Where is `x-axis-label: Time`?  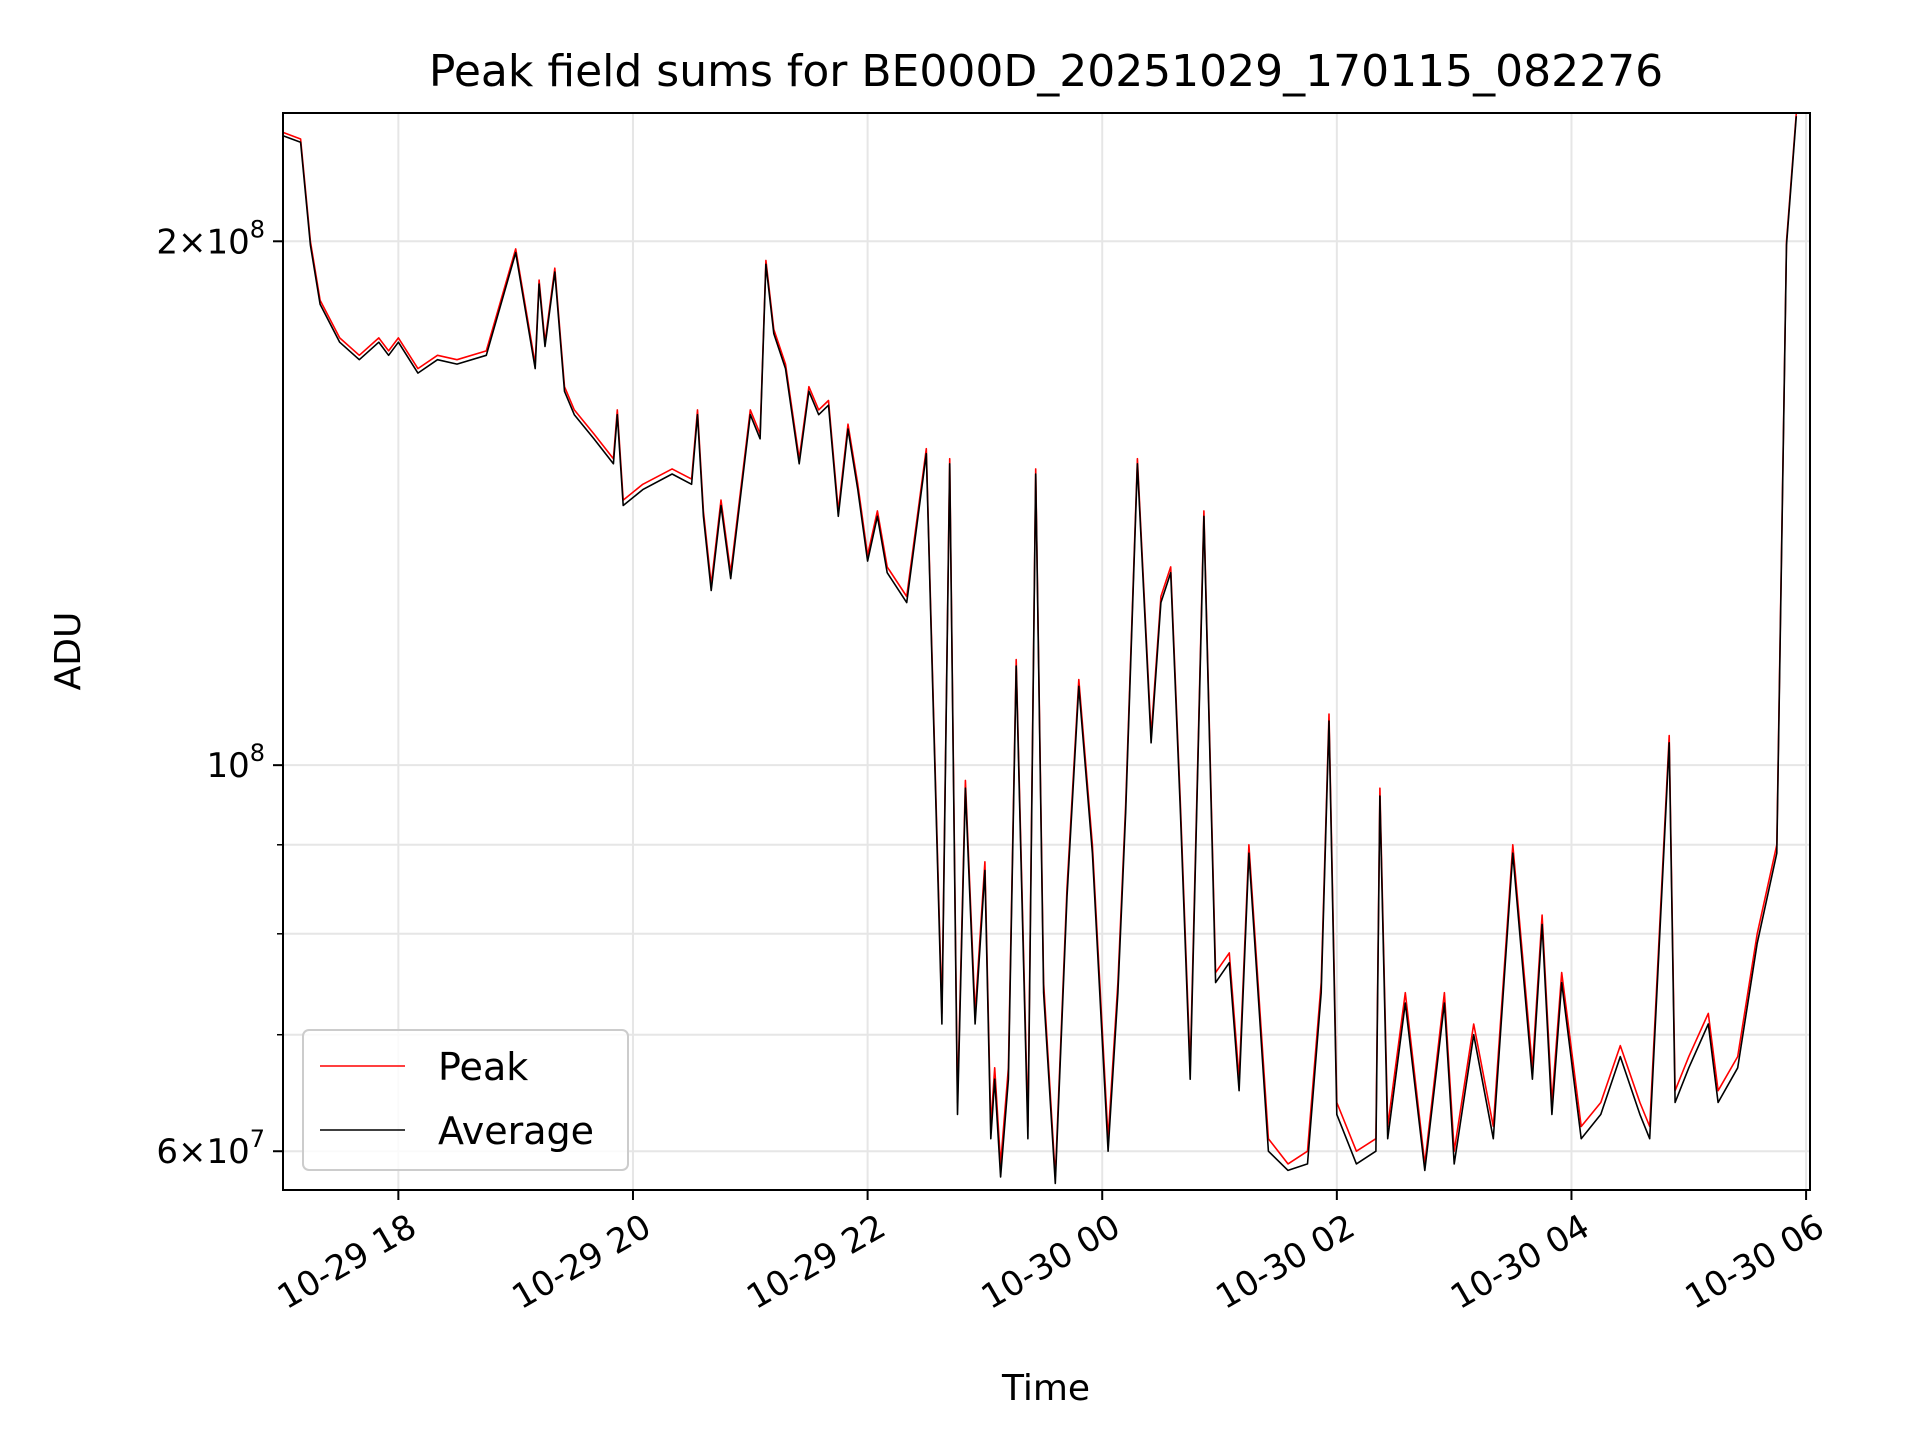
x-axis-label: Time is located at coordinates (1045, 1388).